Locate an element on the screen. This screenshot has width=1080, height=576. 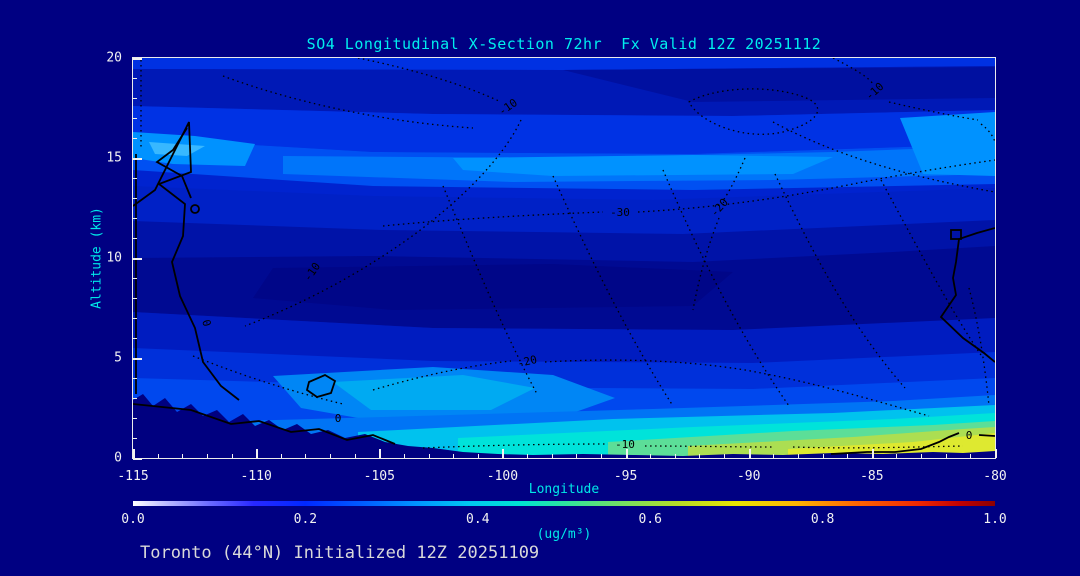
x-tick is located at coordinates (996, 453).